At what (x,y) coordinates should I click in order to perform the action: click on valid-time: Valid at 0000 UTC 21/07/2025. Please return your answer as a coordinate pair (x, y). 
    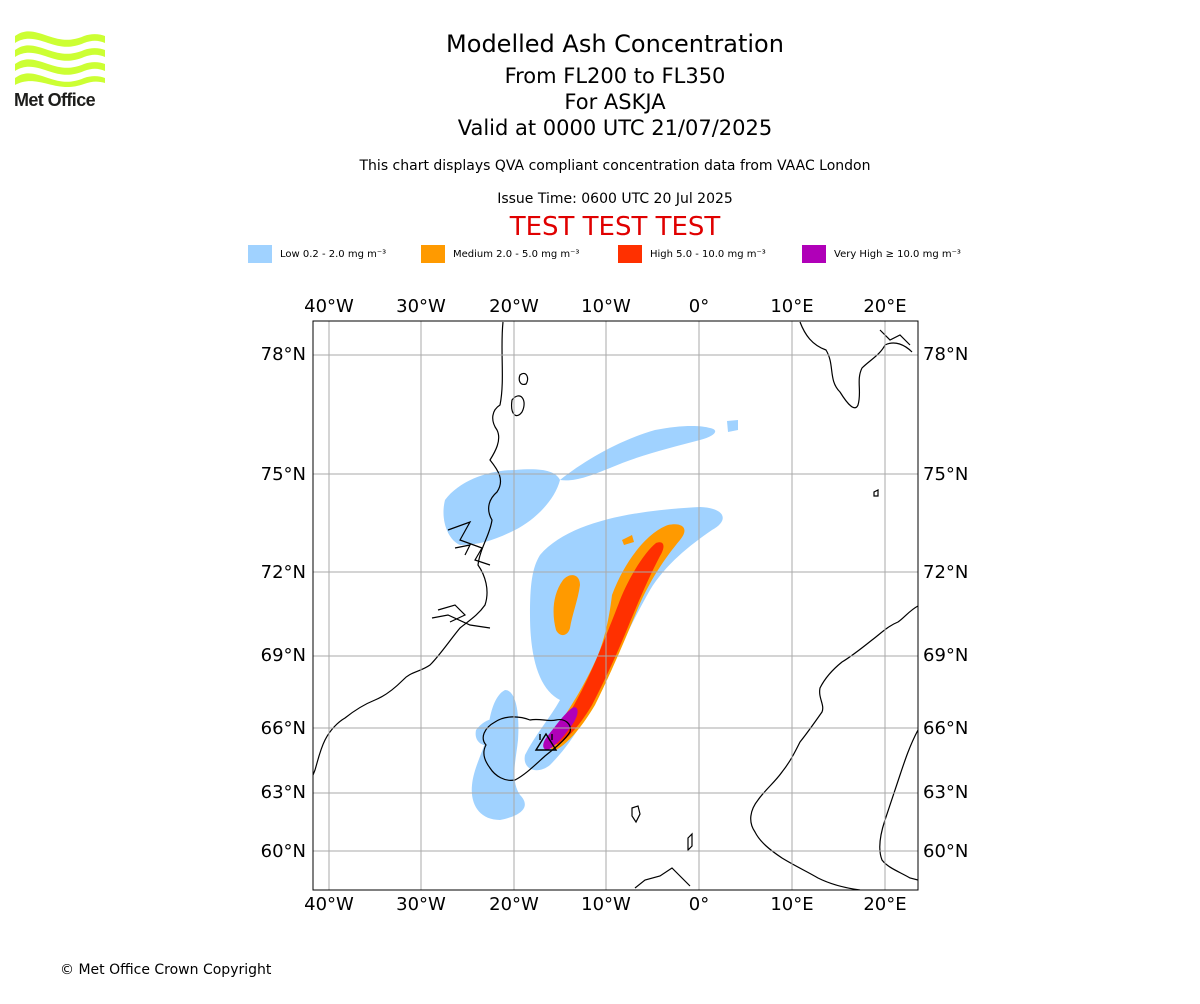
    Looking at the image, I should click on (615, 128).